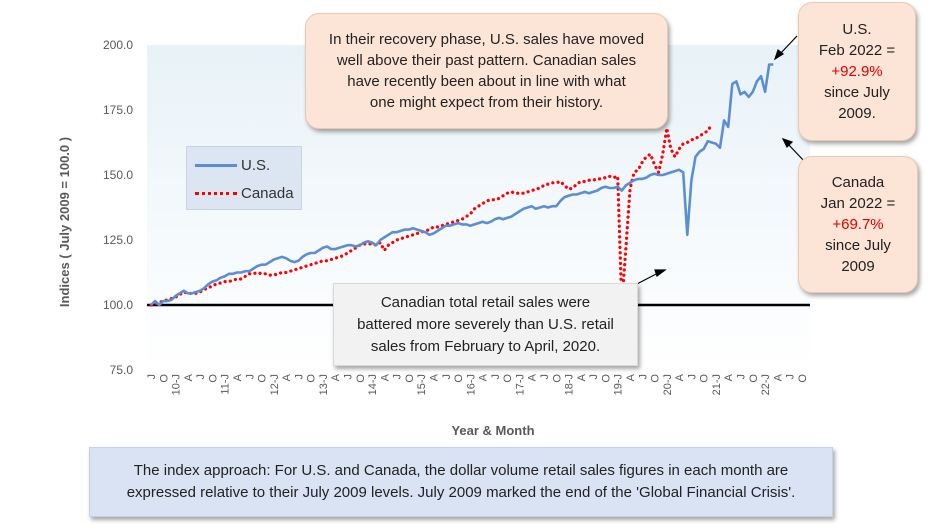 This screenshot has height=532, width=946. What do you see at coordinates (471, 384) in the screenshot?
I see `x-tick-label: 16-J` at bounding box center [471, 384].